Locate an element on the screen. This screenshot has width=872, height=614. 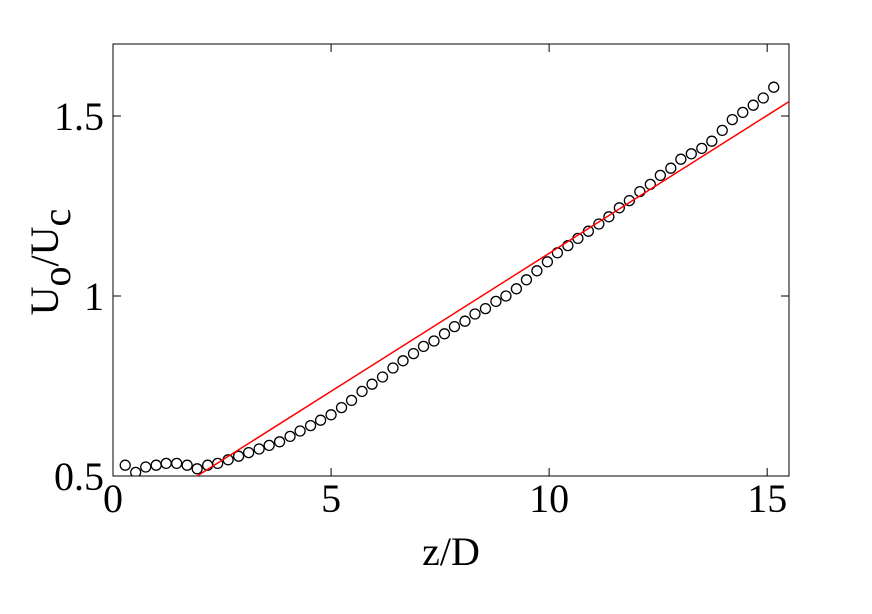
x-tick-label: 10 is located at coordinates (549, 498).